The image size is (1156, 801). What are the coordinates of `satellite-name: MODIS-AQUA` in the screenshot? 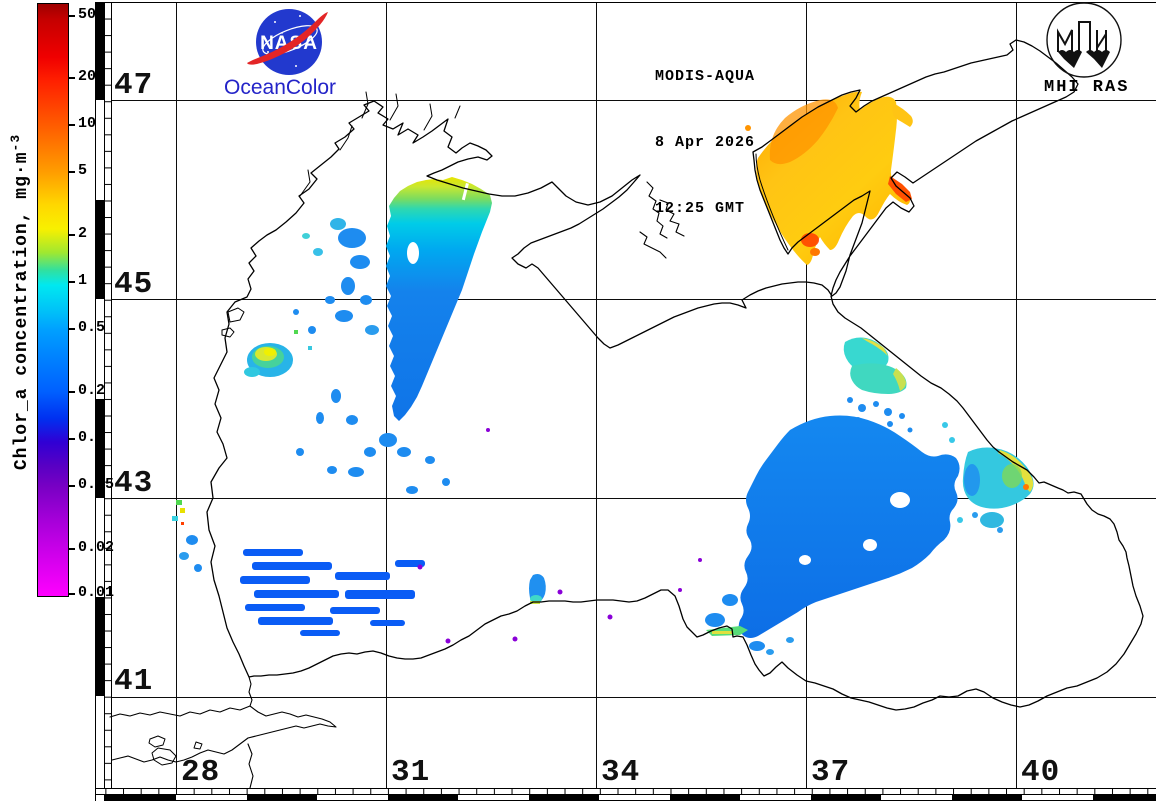 It's located at (705, 76).